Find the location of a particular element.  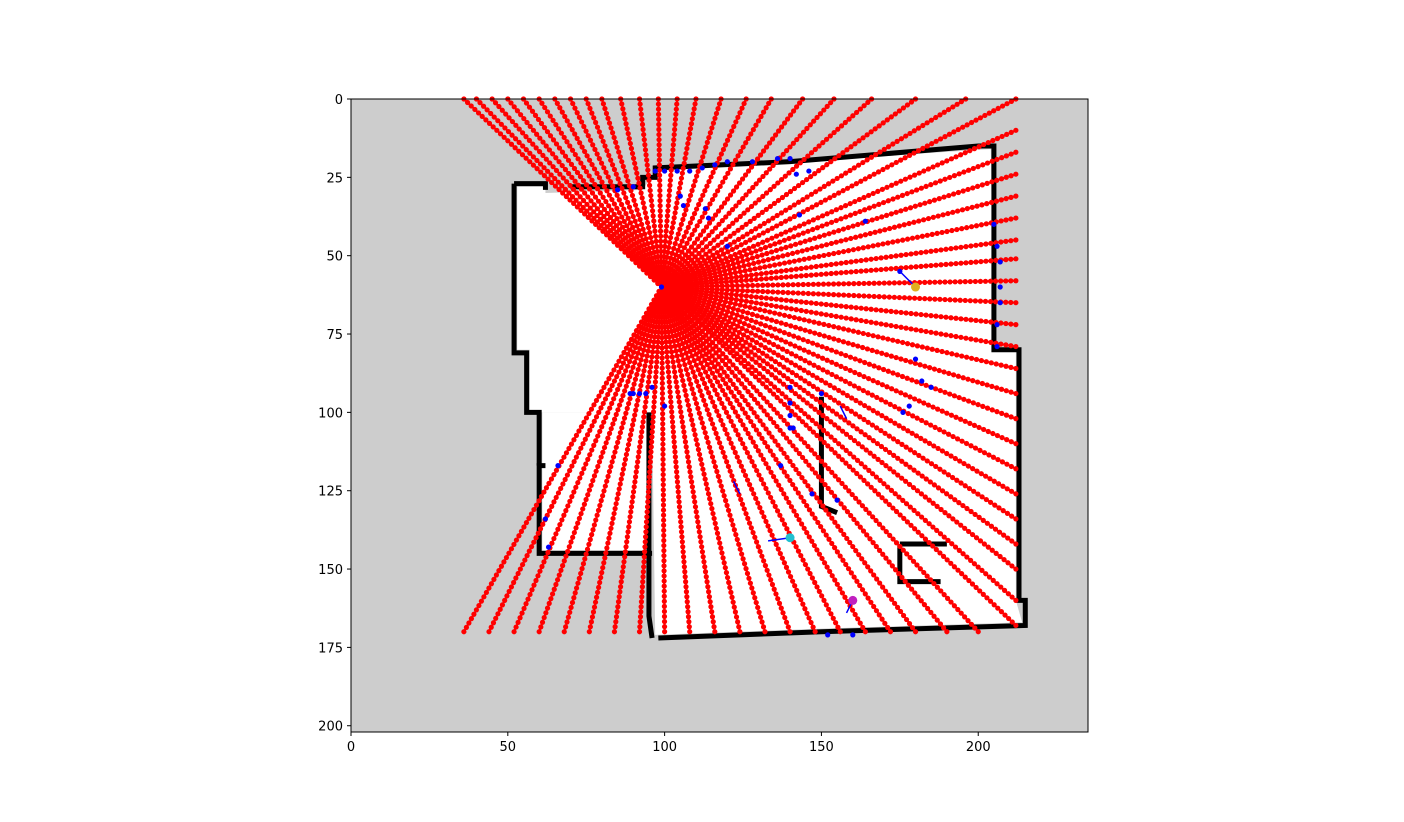

y-tick-label: 175 is located at coordinates (330, 648).